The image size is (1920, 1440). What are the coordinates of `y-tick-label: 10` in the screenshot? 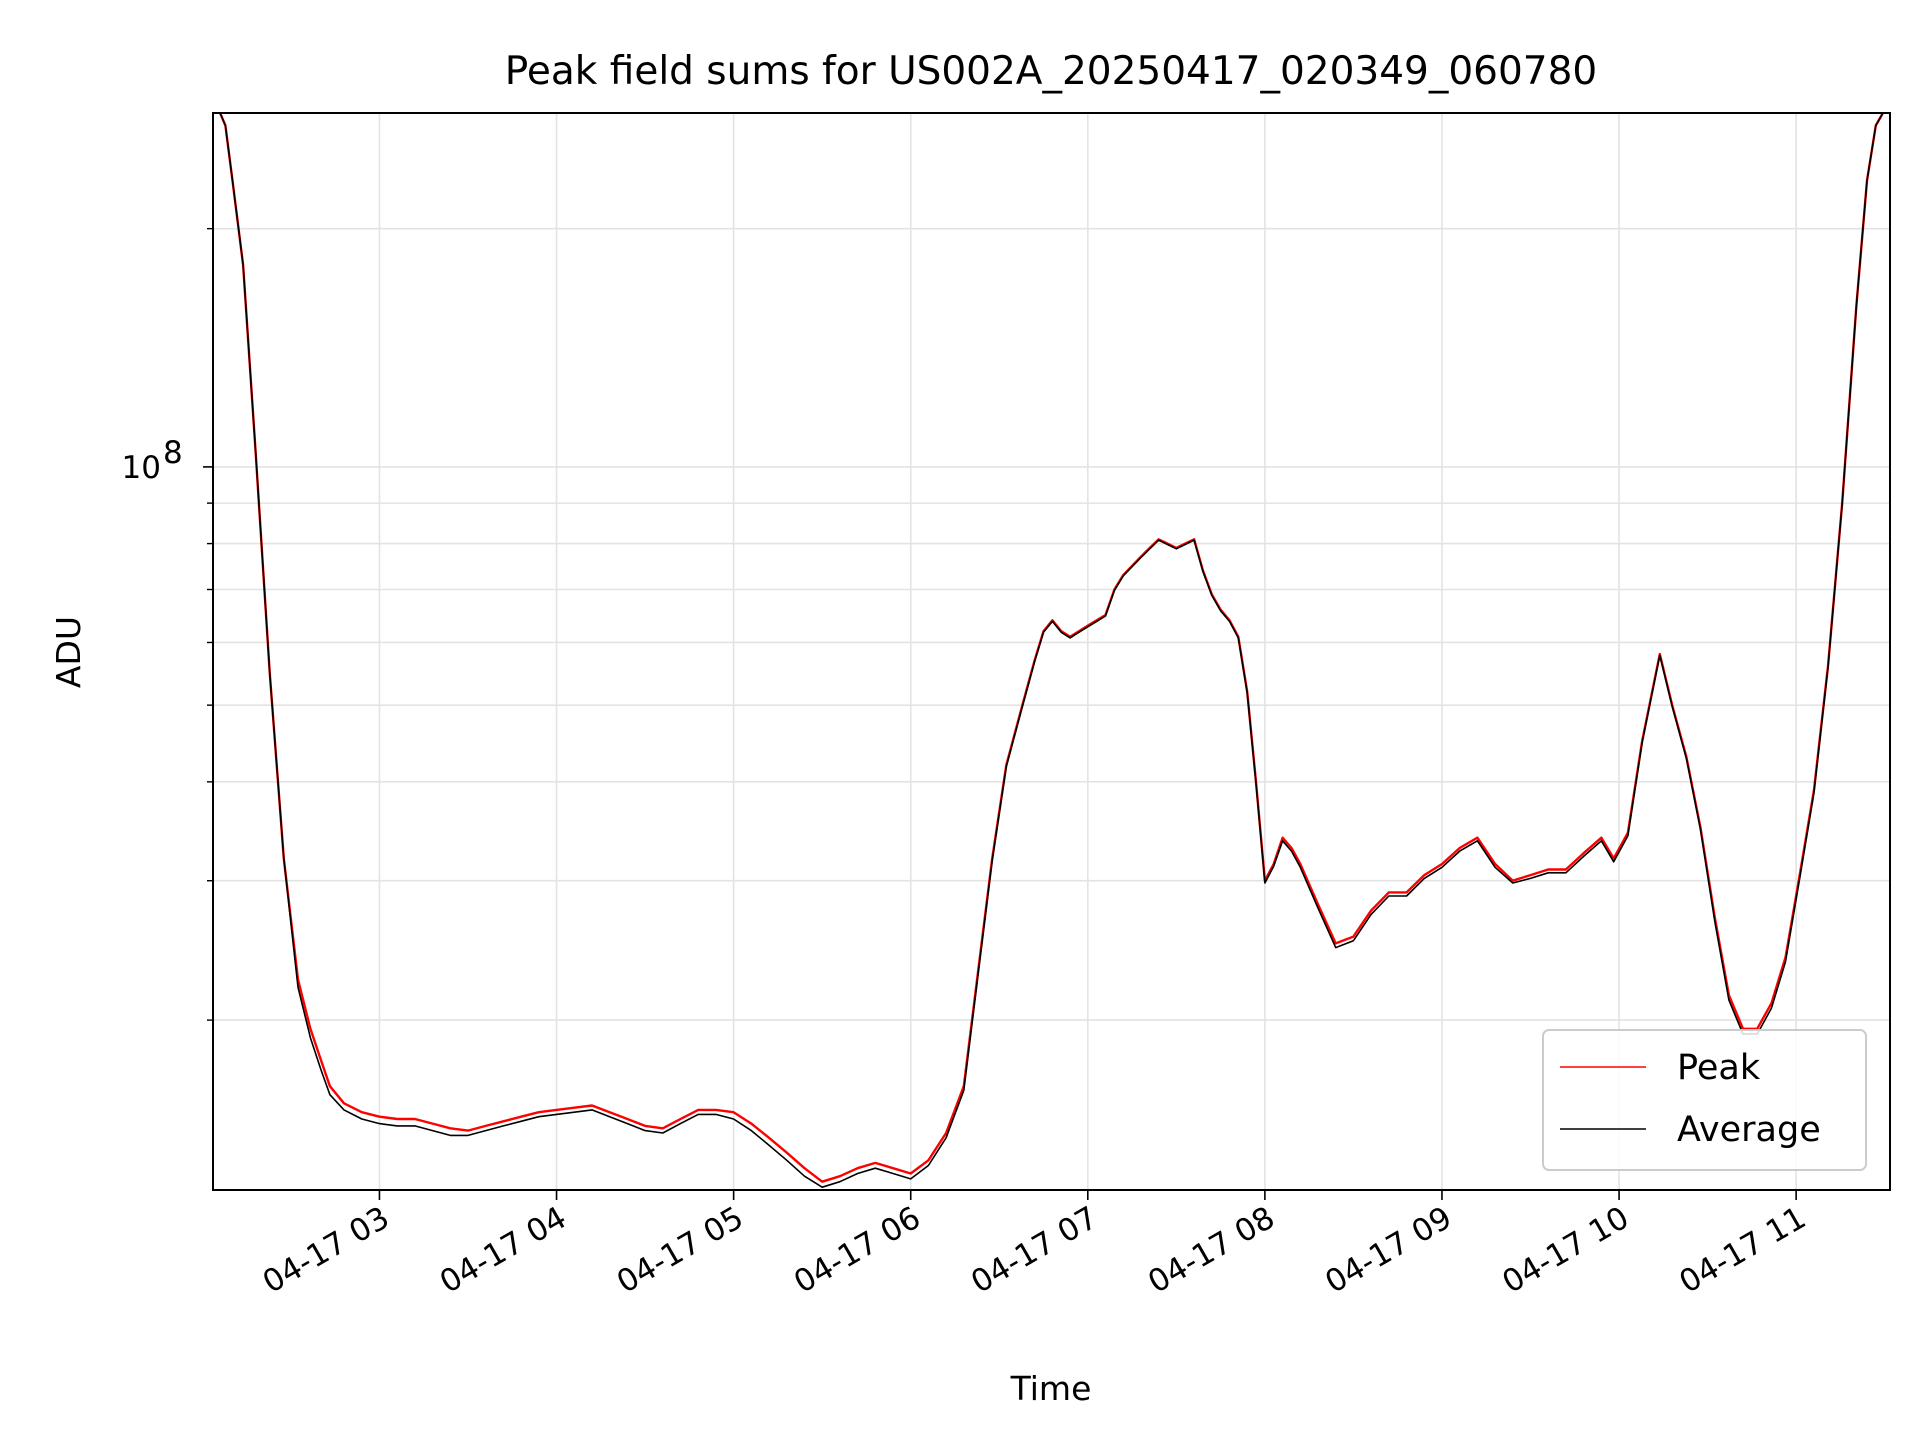 It's located at (141, 468).